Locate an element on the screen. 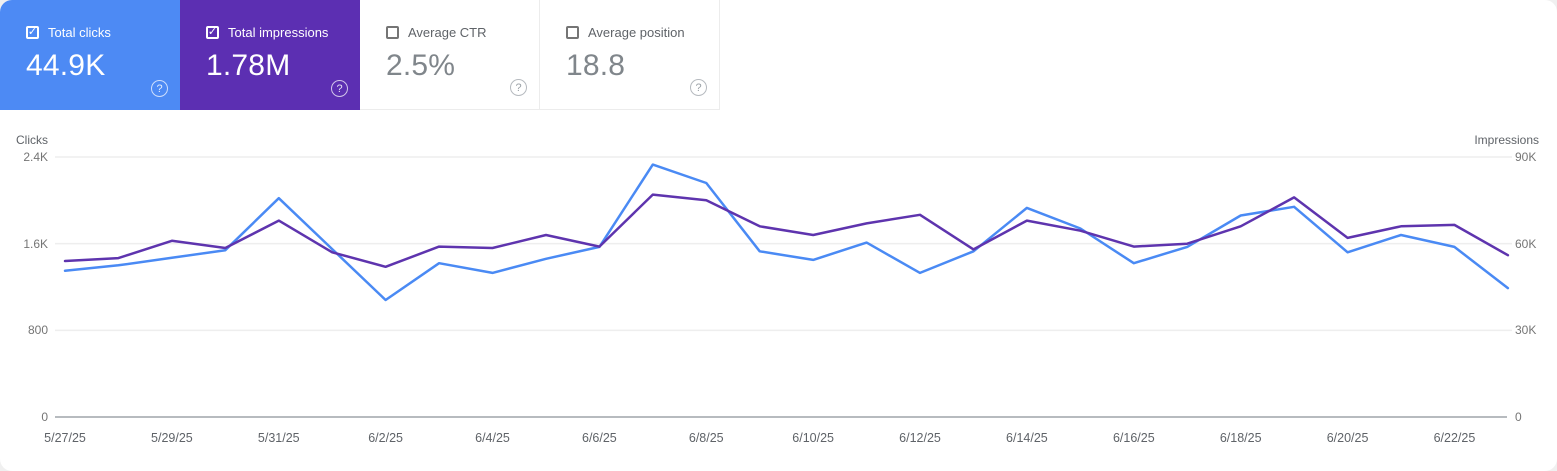  x-axis-tick: 5/27/25 is located at coordinates (65, 438).